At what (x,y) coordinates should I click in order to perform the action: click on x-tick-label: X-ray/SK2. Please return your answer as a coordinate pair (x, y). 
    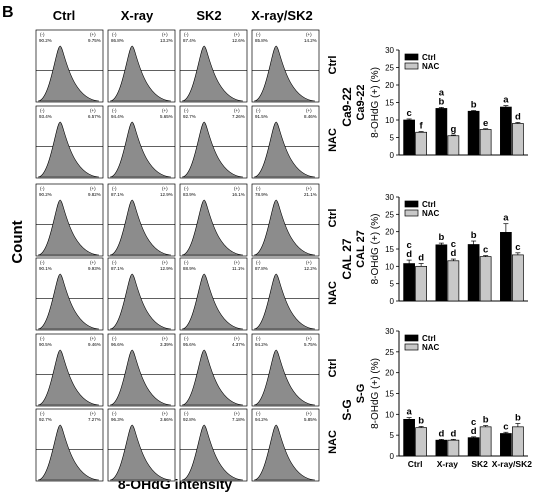
    Looking at the image, I should click on (512, 464).